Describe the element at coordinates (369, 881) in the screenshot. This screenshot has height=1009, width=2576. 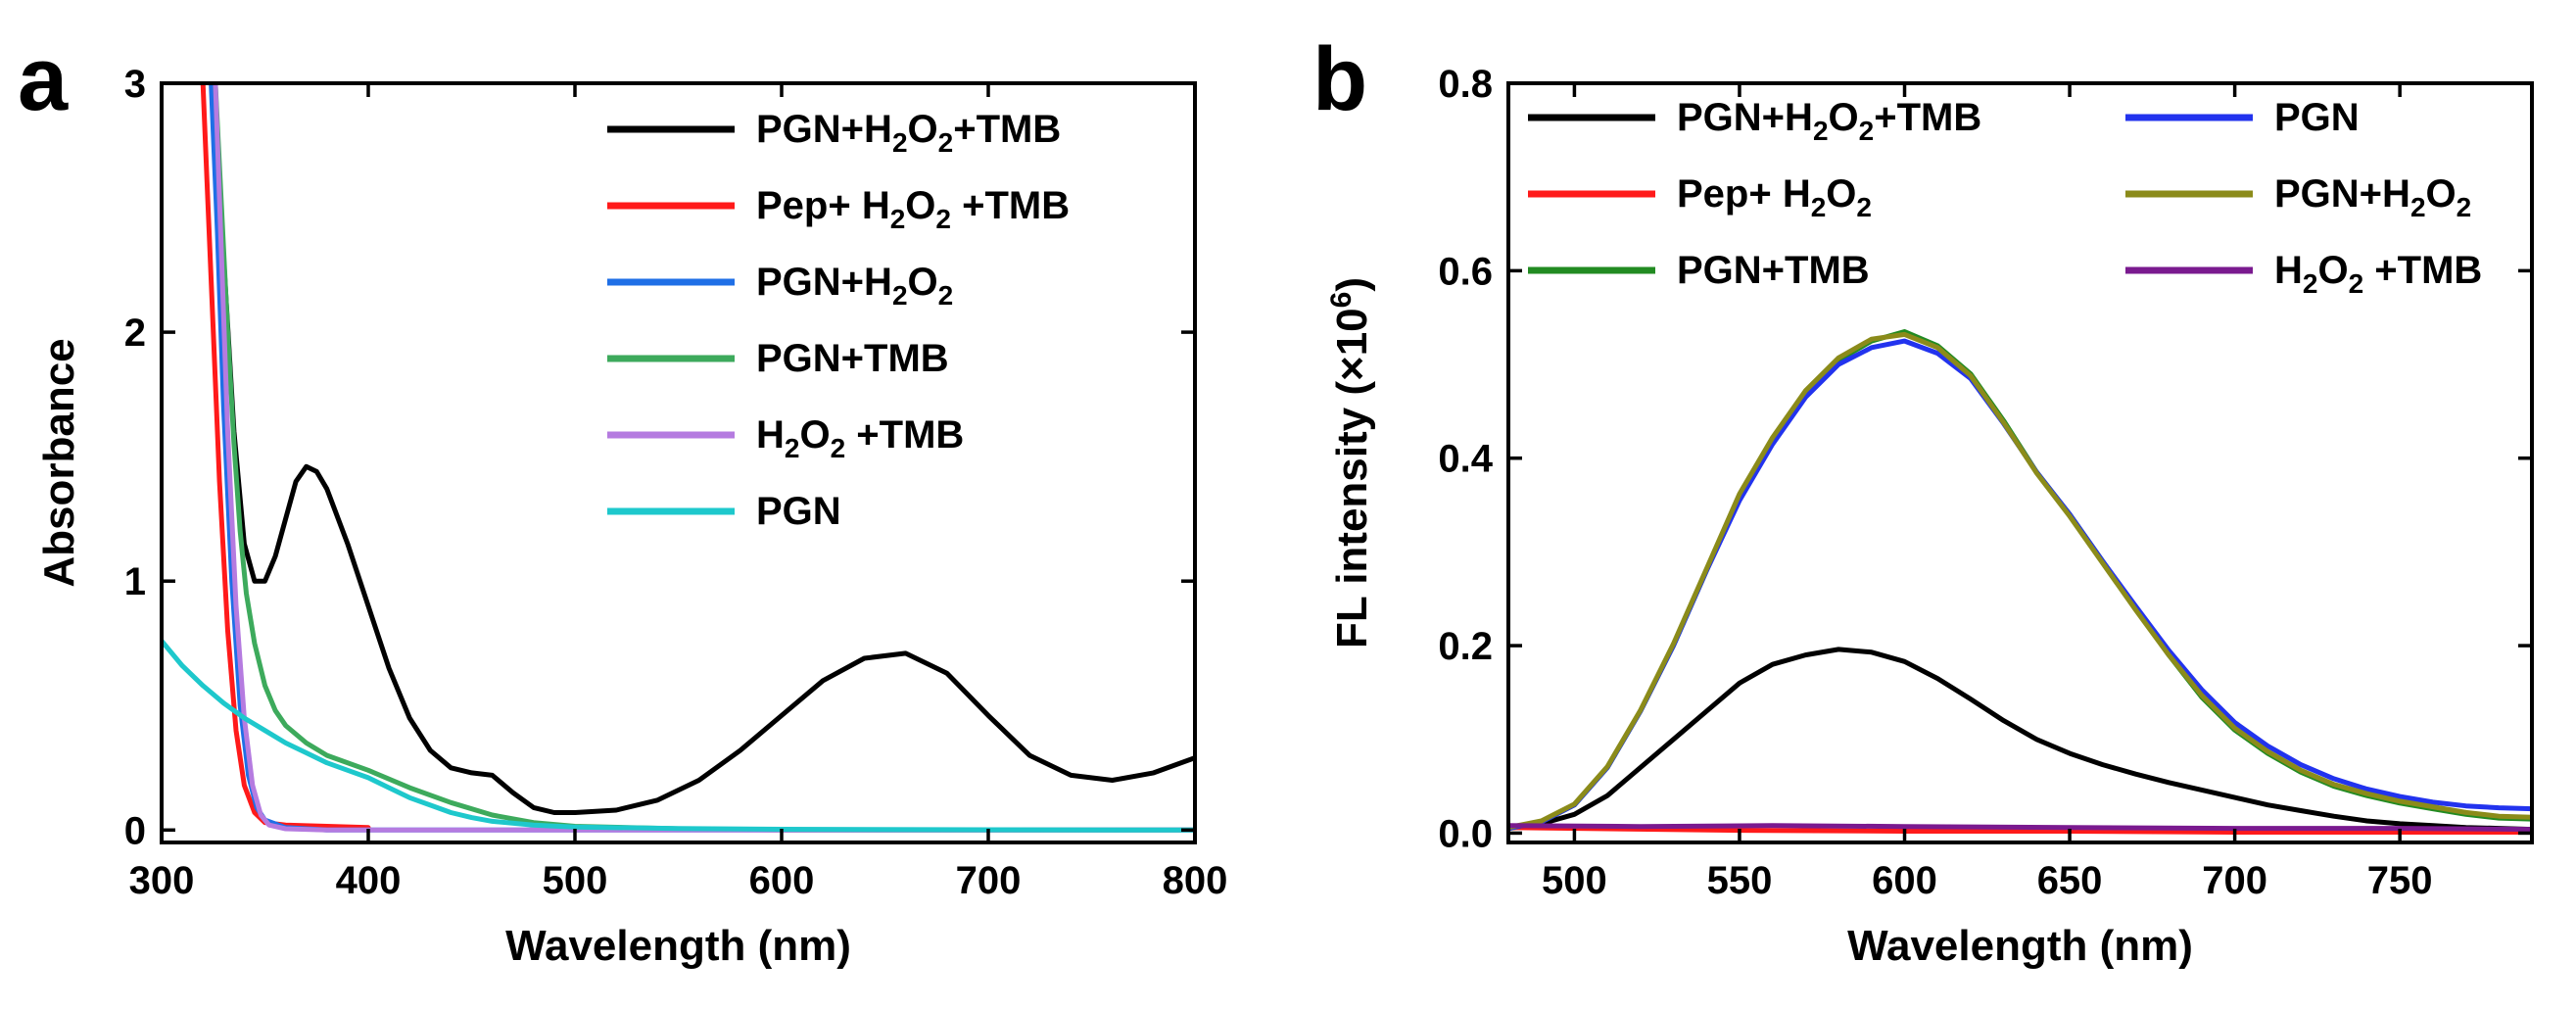
I see `x-tick-label: 400` at that location.